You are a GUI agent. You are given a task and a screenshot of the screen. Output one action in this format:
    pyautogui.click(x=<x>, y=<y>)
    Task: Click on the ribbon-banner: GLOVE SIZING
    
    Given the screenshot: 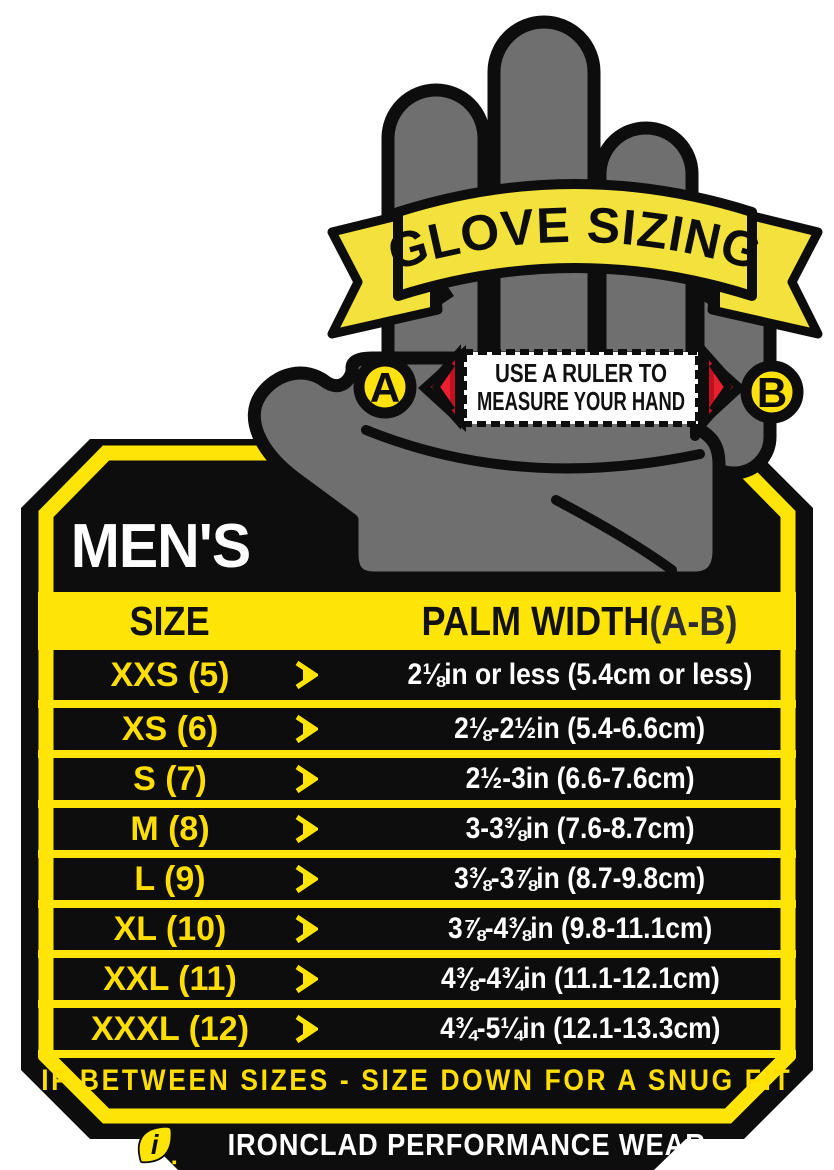 What is the action you would take?
    pyautogui.click(x=575, y=259)
    